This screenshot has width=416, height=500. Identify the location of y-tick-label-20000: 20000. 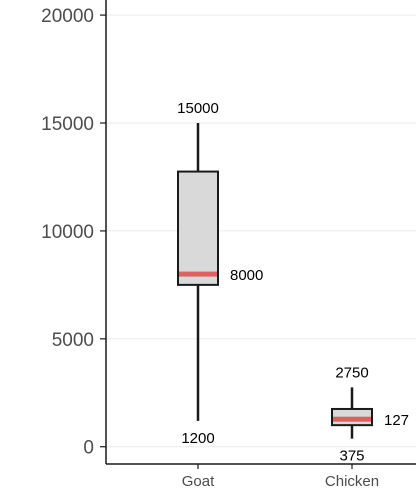
(67, 16).